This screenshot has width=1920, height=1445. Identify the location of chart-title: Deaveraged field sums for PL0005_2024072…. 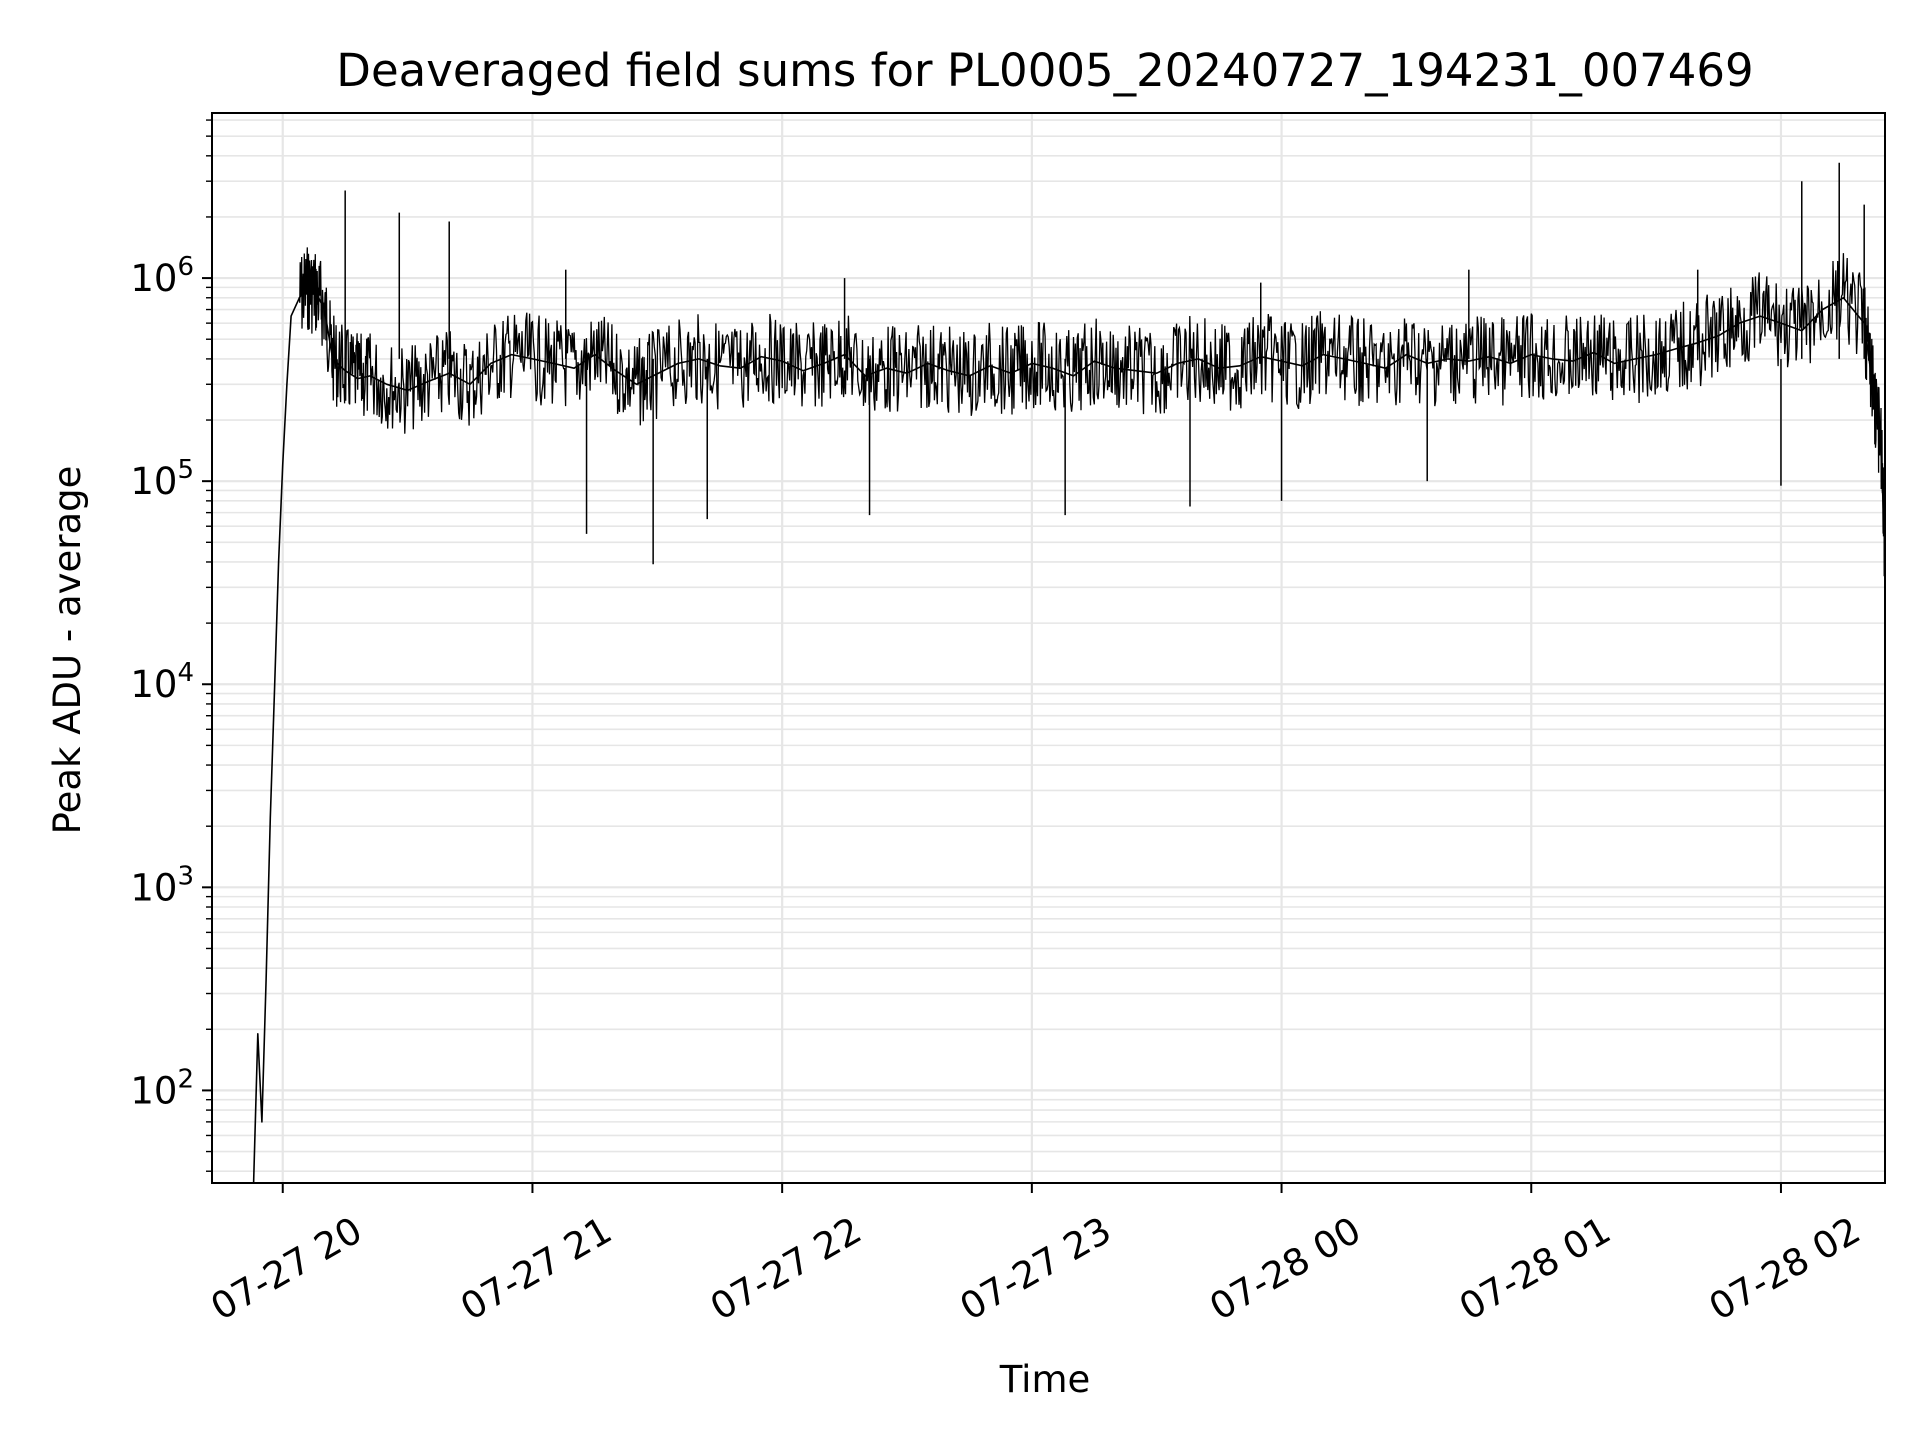
(1044, 70).